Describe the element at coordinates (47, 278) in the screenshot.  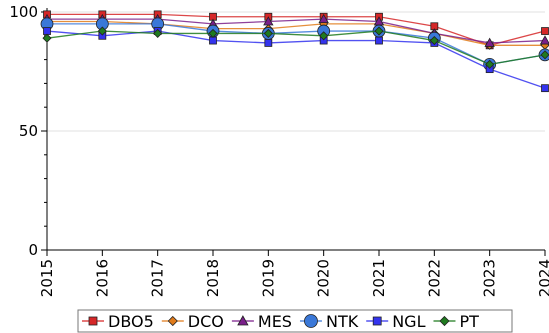
I see `x-tick-label: 2015` at that location.